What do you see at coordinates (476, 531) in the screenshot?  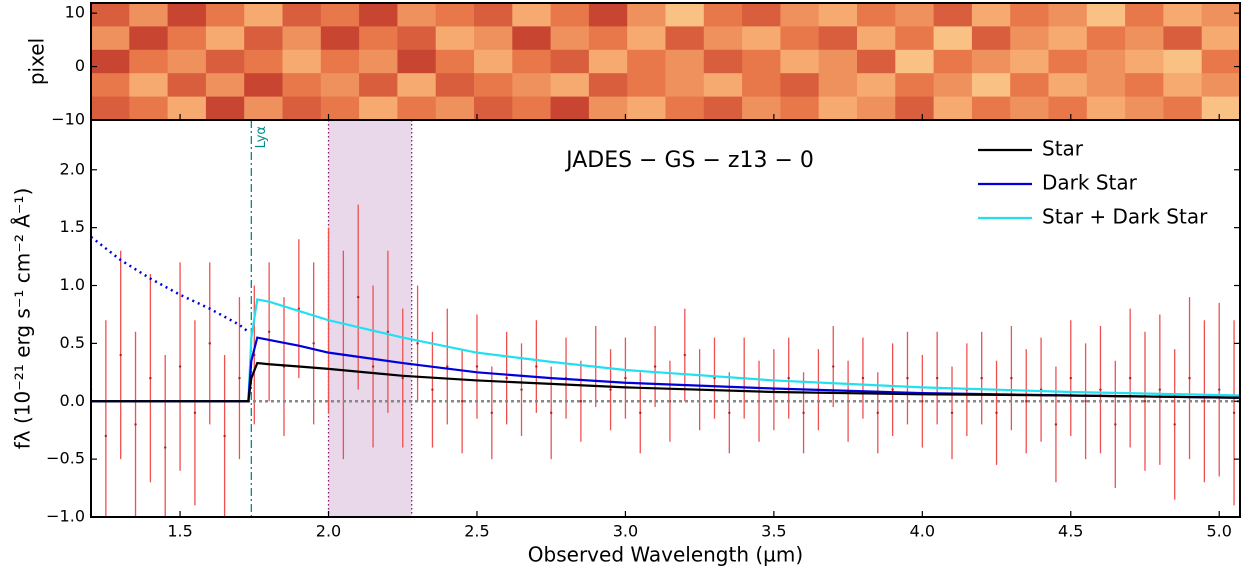 I see `x-tick-label: 2.5` at bounding box center [476, 531].